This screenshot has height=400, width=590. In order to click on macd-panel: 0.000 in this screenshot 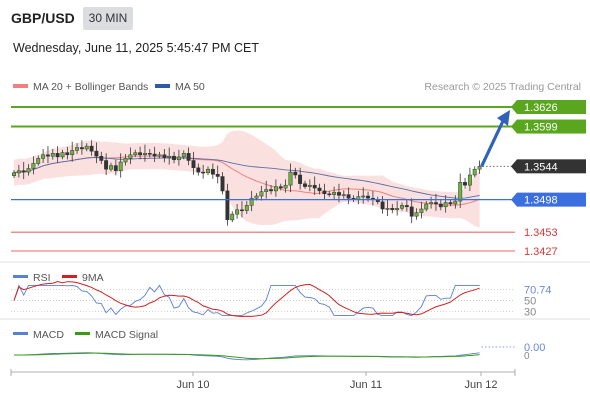, I will do `click(279, 352)`.